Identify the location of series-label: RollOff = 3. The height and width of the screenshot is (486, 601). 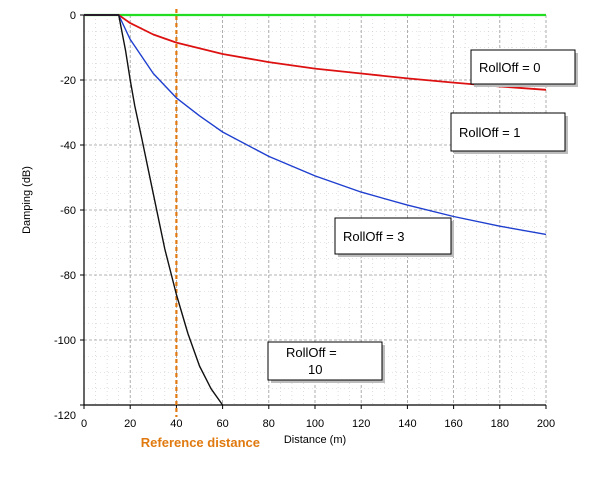
(374, 236).